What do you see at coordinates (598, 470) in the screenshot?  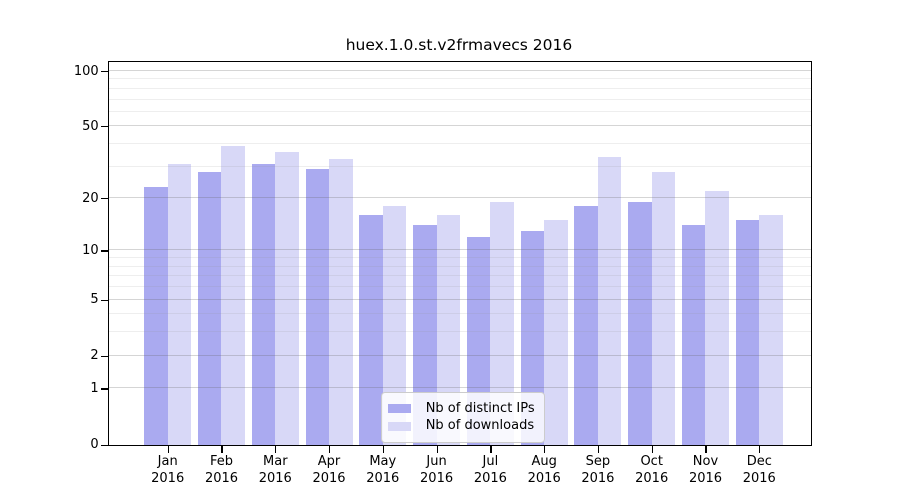 I see `x-tick-label: Sep 2016` at bounding box center [598, 470].